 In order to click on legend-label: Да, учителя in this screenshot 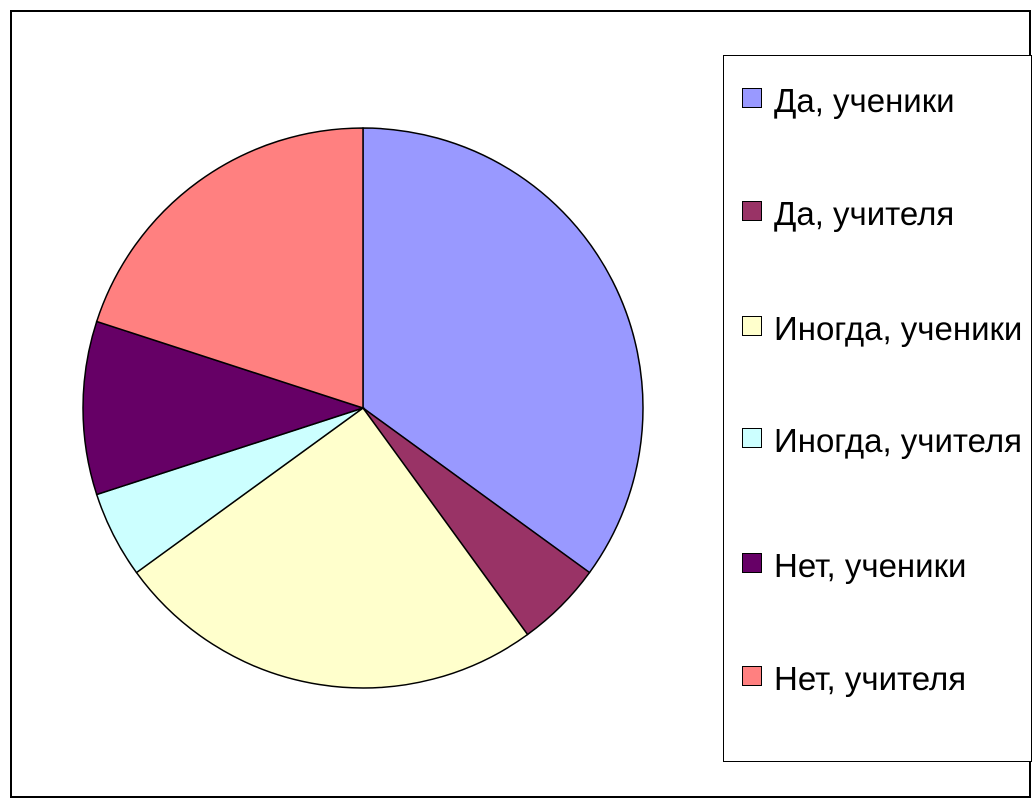, I will do `click(864, 213)`.